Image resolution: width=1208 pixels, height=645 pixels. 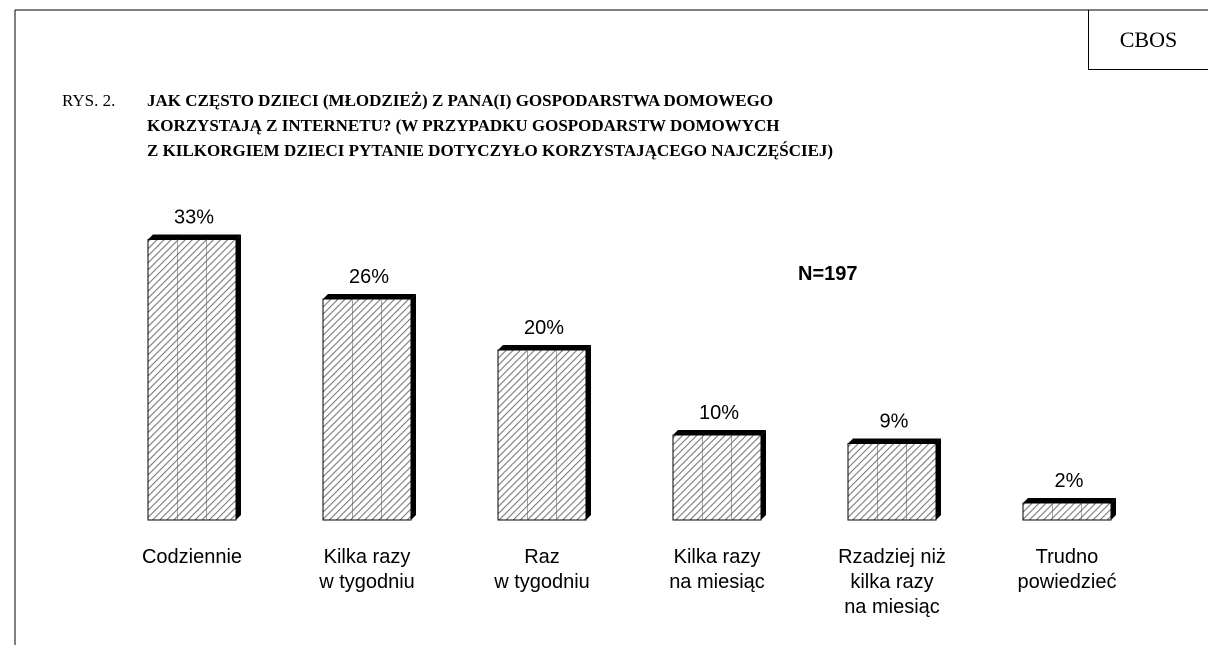 What do you see at coordinates (1148, 40) in the screenshot?
I see `source: CBOS` at bounding box center [1148, 40].